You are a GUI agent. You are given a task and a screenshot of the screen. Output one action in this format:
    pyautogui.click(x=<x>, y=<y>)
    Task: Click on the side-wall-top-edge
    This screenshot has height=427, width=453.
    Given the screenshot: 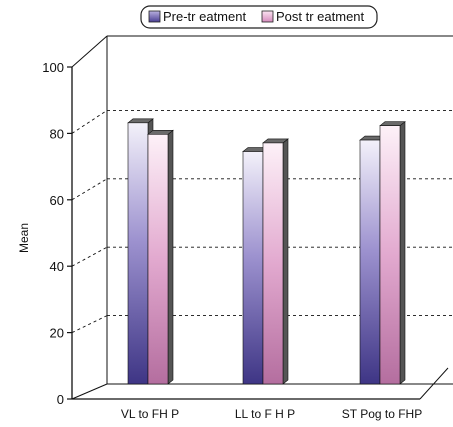 What is the action you would take?
    pyautogui.click(x=89, y=51)
    